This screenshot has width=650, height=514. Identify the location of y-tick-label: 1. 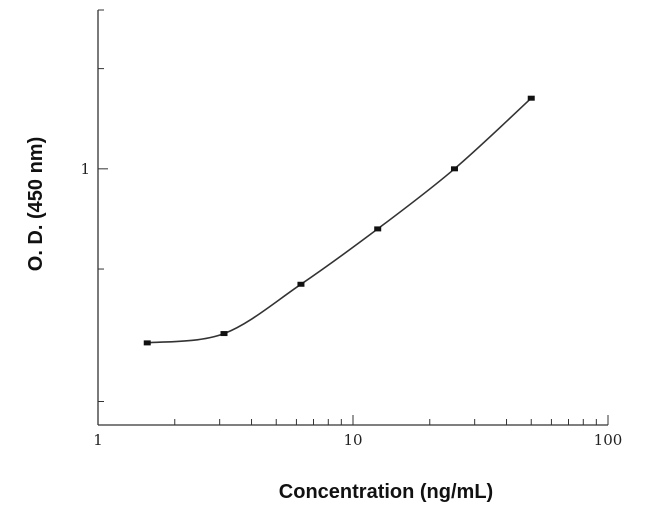
(85, 169).